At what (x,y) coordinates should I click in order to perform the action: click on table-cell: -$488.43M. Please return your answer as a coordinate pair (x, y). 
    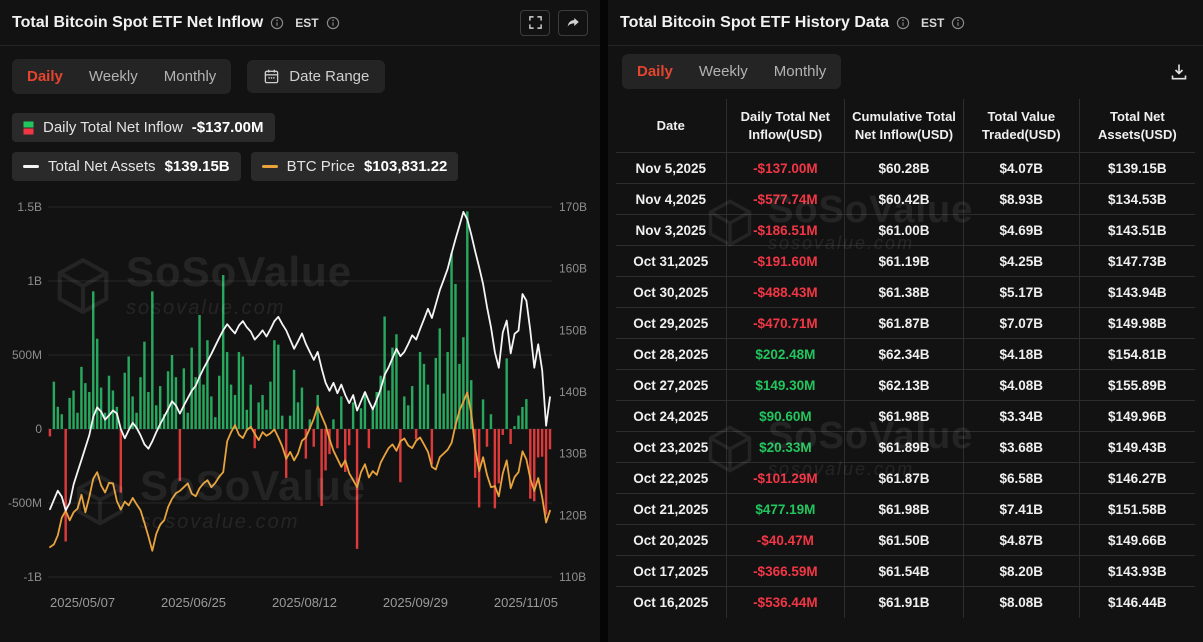
    Looking at the image, I should click on (785, 292).